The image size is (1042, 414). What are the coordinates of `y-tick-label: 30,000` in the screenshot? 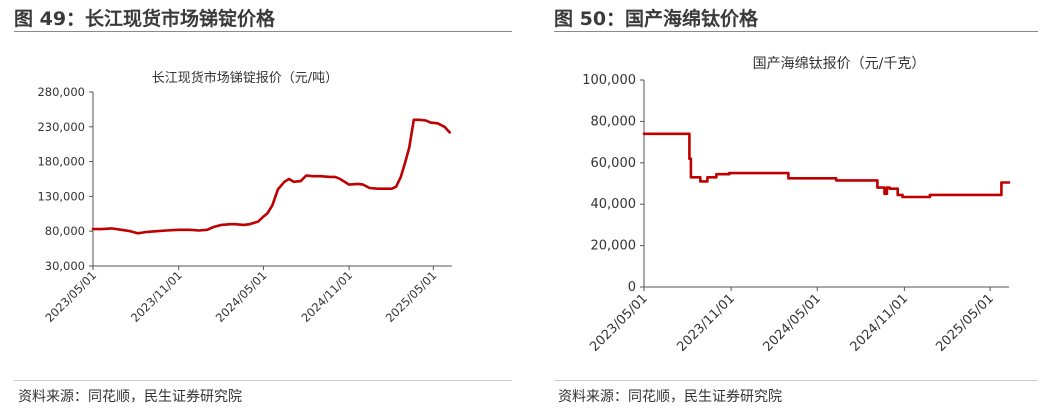 It's located at (65, 266).